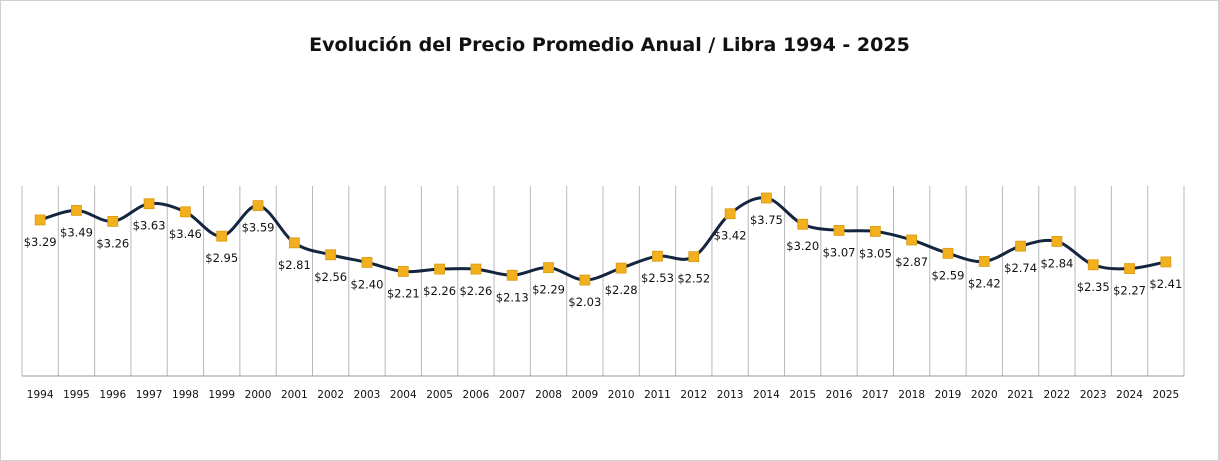 This screenshot has height=461, width=1219. I want to click on data-point-2002, so click(331, 255).